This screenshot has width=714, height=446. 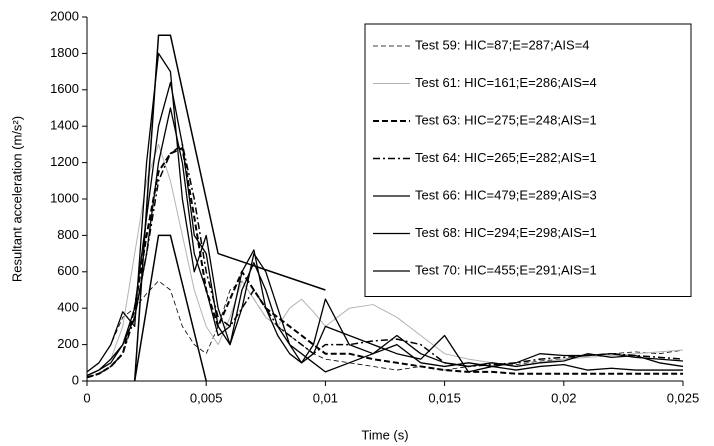 I want to click on legend-label: Test 68: HIC=294;E=298;AIS=1, so click(x=506, y=232).